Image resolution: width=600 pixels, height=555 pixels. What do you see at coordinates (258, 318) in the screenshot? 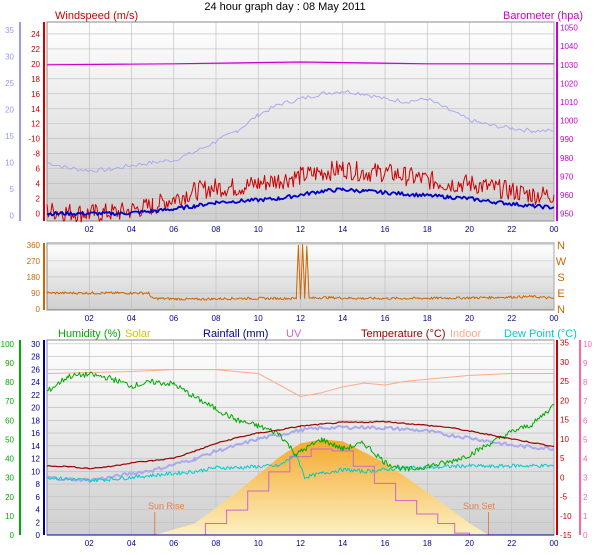
I see `mid-x-tick-label: 10` at bounding box center [258, 318].